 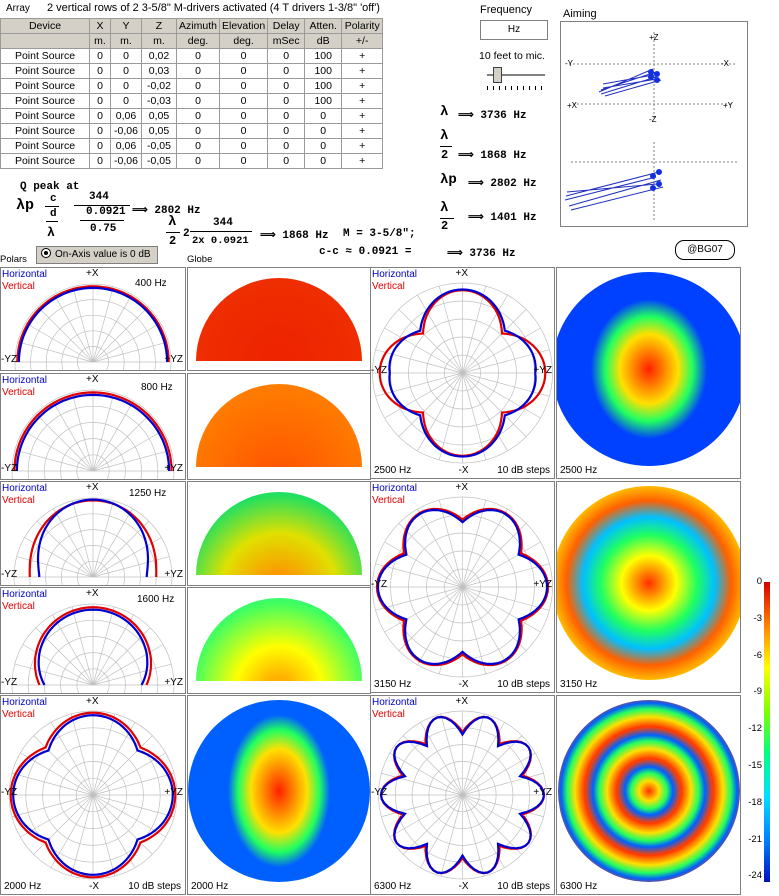 I want to click on table-row: Point Source 0 0,06 0,05 0 0 0 0 +, so click(x=192, y=116).